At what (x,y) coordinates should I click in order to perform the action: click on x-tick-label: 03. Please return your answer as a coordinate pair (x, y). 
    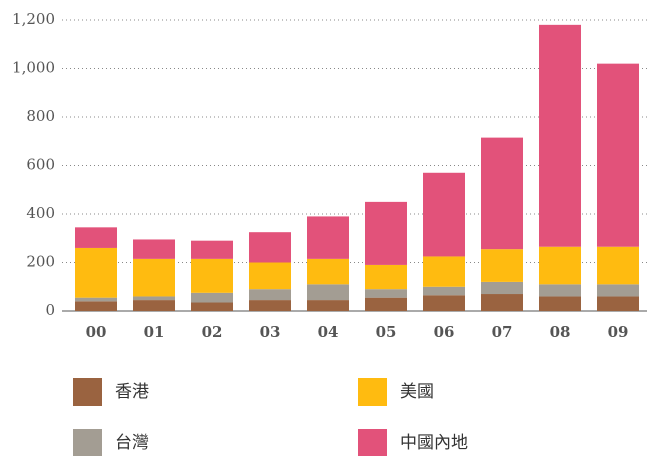
    Looking at the image, I should click on (270, 332).